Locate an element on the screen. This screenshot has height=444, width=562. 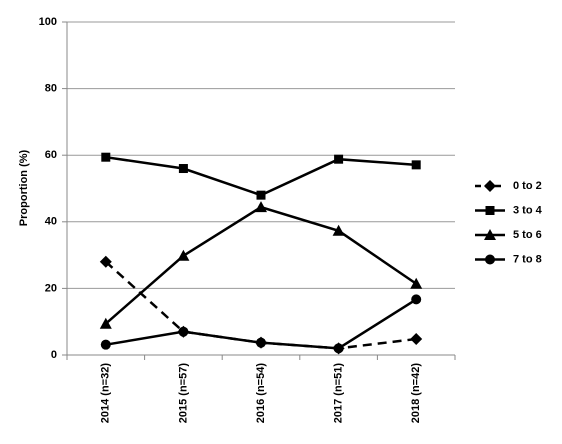
legend-label: 5 to 6 is located at coordinates (527, 235).